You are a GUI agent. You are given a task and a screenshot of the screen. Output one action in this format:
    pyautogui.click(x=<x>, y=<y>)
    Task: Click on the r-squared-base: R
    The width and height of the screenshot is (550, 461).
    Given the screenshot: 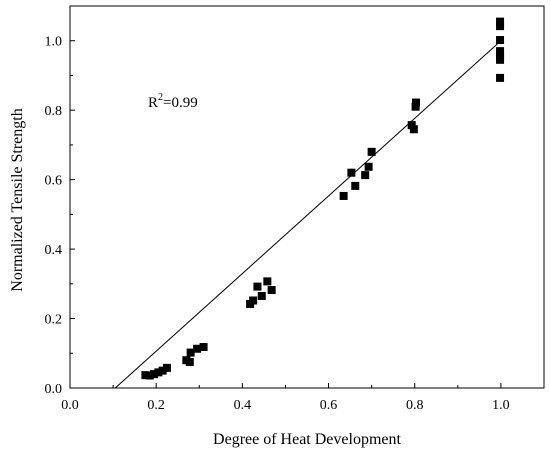 What is the action you would take?
    pyautogui.click(x=153, y=103)
    